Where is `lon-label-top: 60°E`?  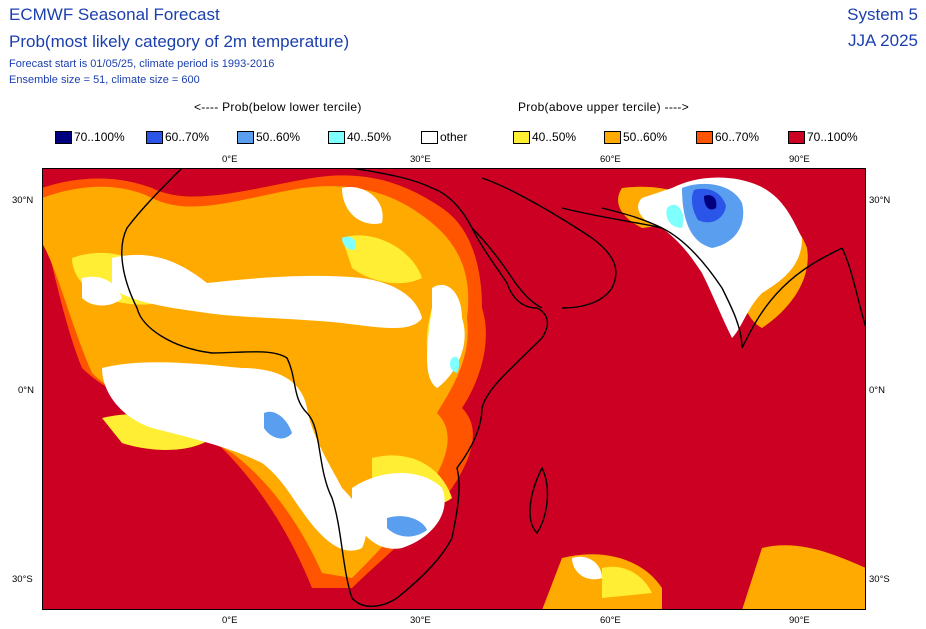 lon-label-top: 60°E is located at coordinates (610, 159).